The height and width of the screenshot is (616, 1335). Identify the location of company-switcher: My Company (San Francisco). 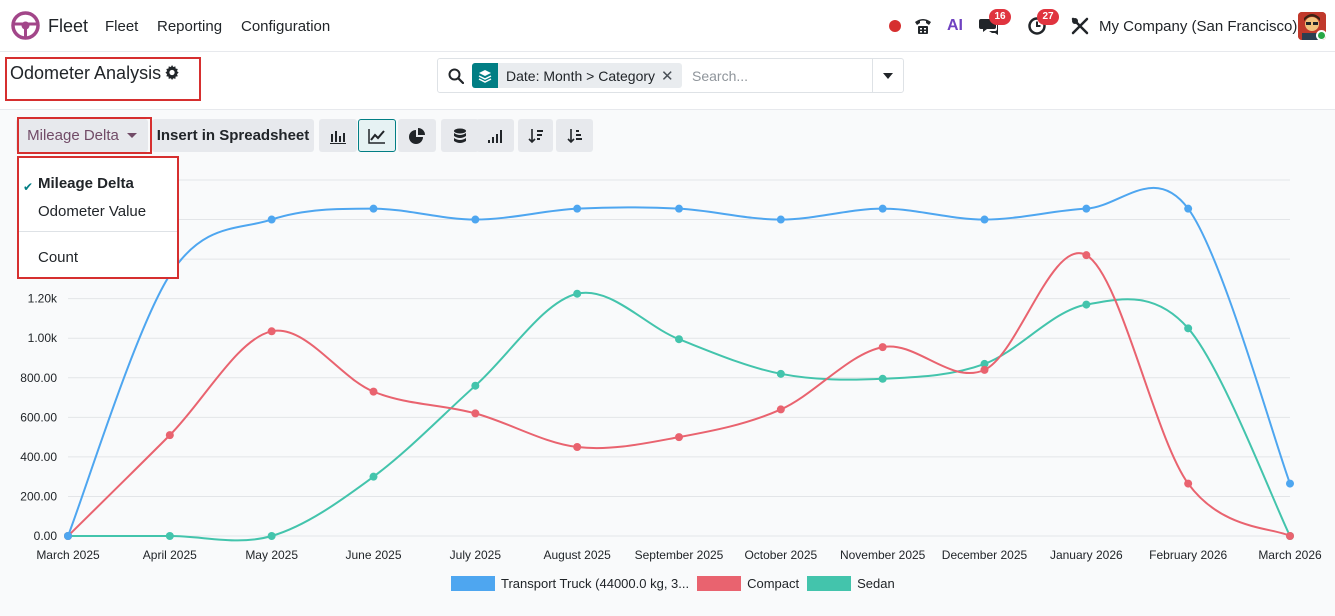
(1198, 26).